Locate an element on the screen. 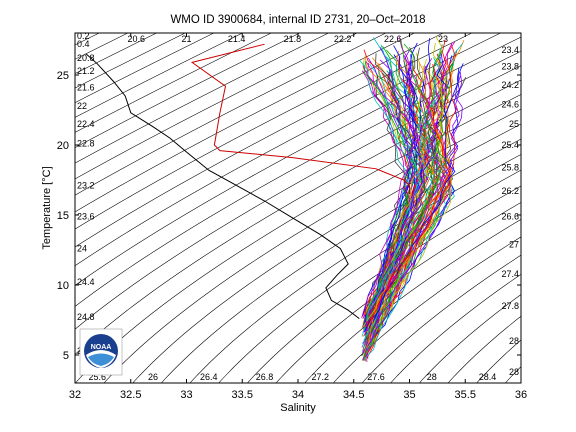 The height and width of the screenshot is (432, 576). isopycnal-label: 25.8 is located at coordinates (510, 167).